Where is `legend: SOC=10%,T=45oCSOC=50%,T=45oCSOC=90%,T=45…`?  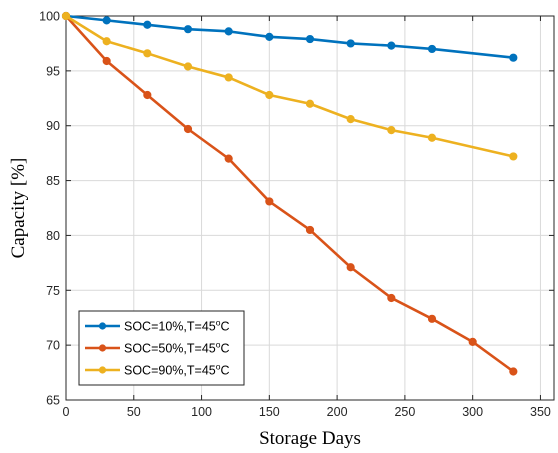 legend: SOC=10%,T=45oCSOC=50%,T=45oCSOC=90%,T=45… is located at coordinates (161, 348).